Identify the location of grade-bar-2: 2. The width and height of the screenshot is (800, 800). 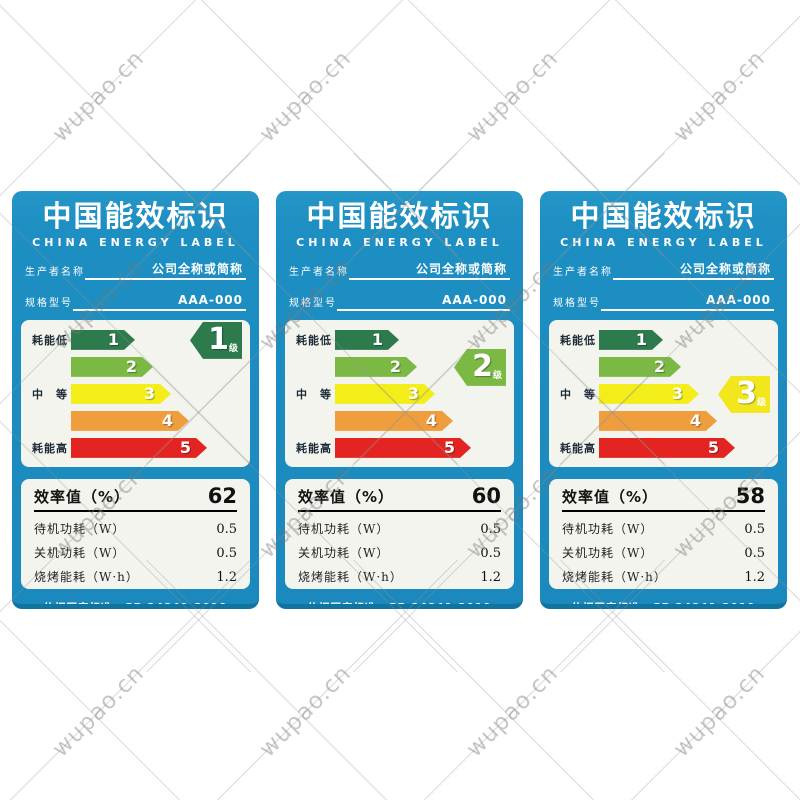
(640, 367).